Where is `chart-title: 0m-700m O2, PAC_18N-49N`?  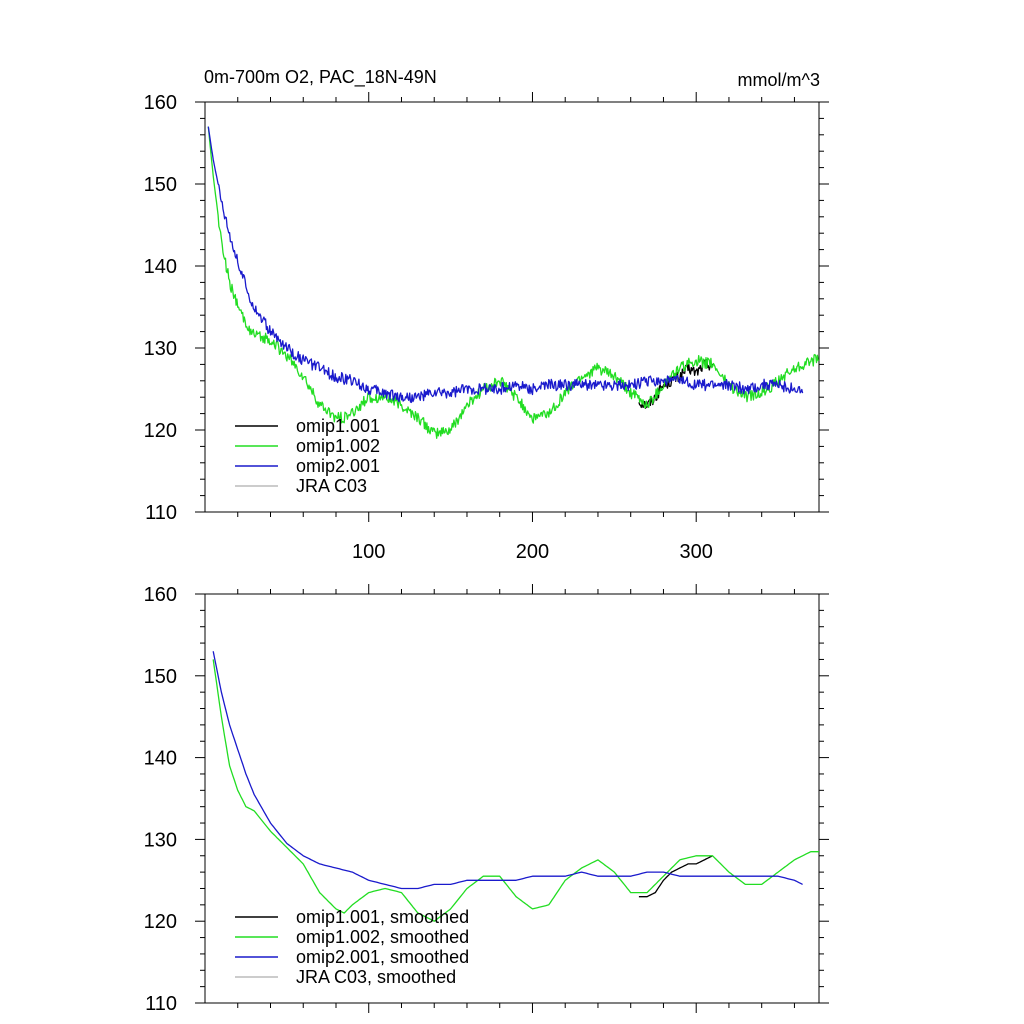
chart-title: 0m-700m O2, PAC_18N-49N is located at coordinates (320, 77).